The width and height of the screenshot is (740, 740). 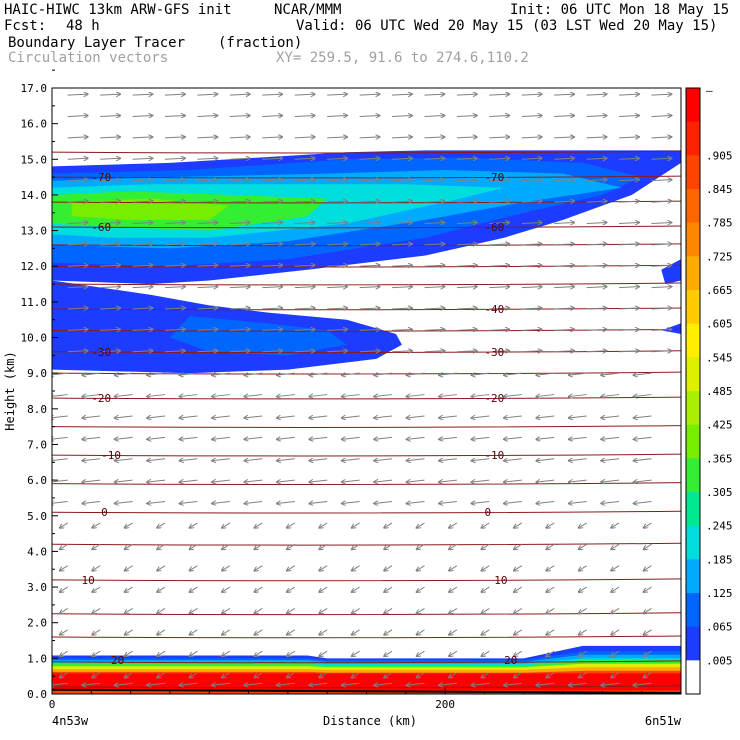 What do you see at coordinates (494, 352) in the screenshot?
I see `contour-label: -30` at bounding box center [494, 352].